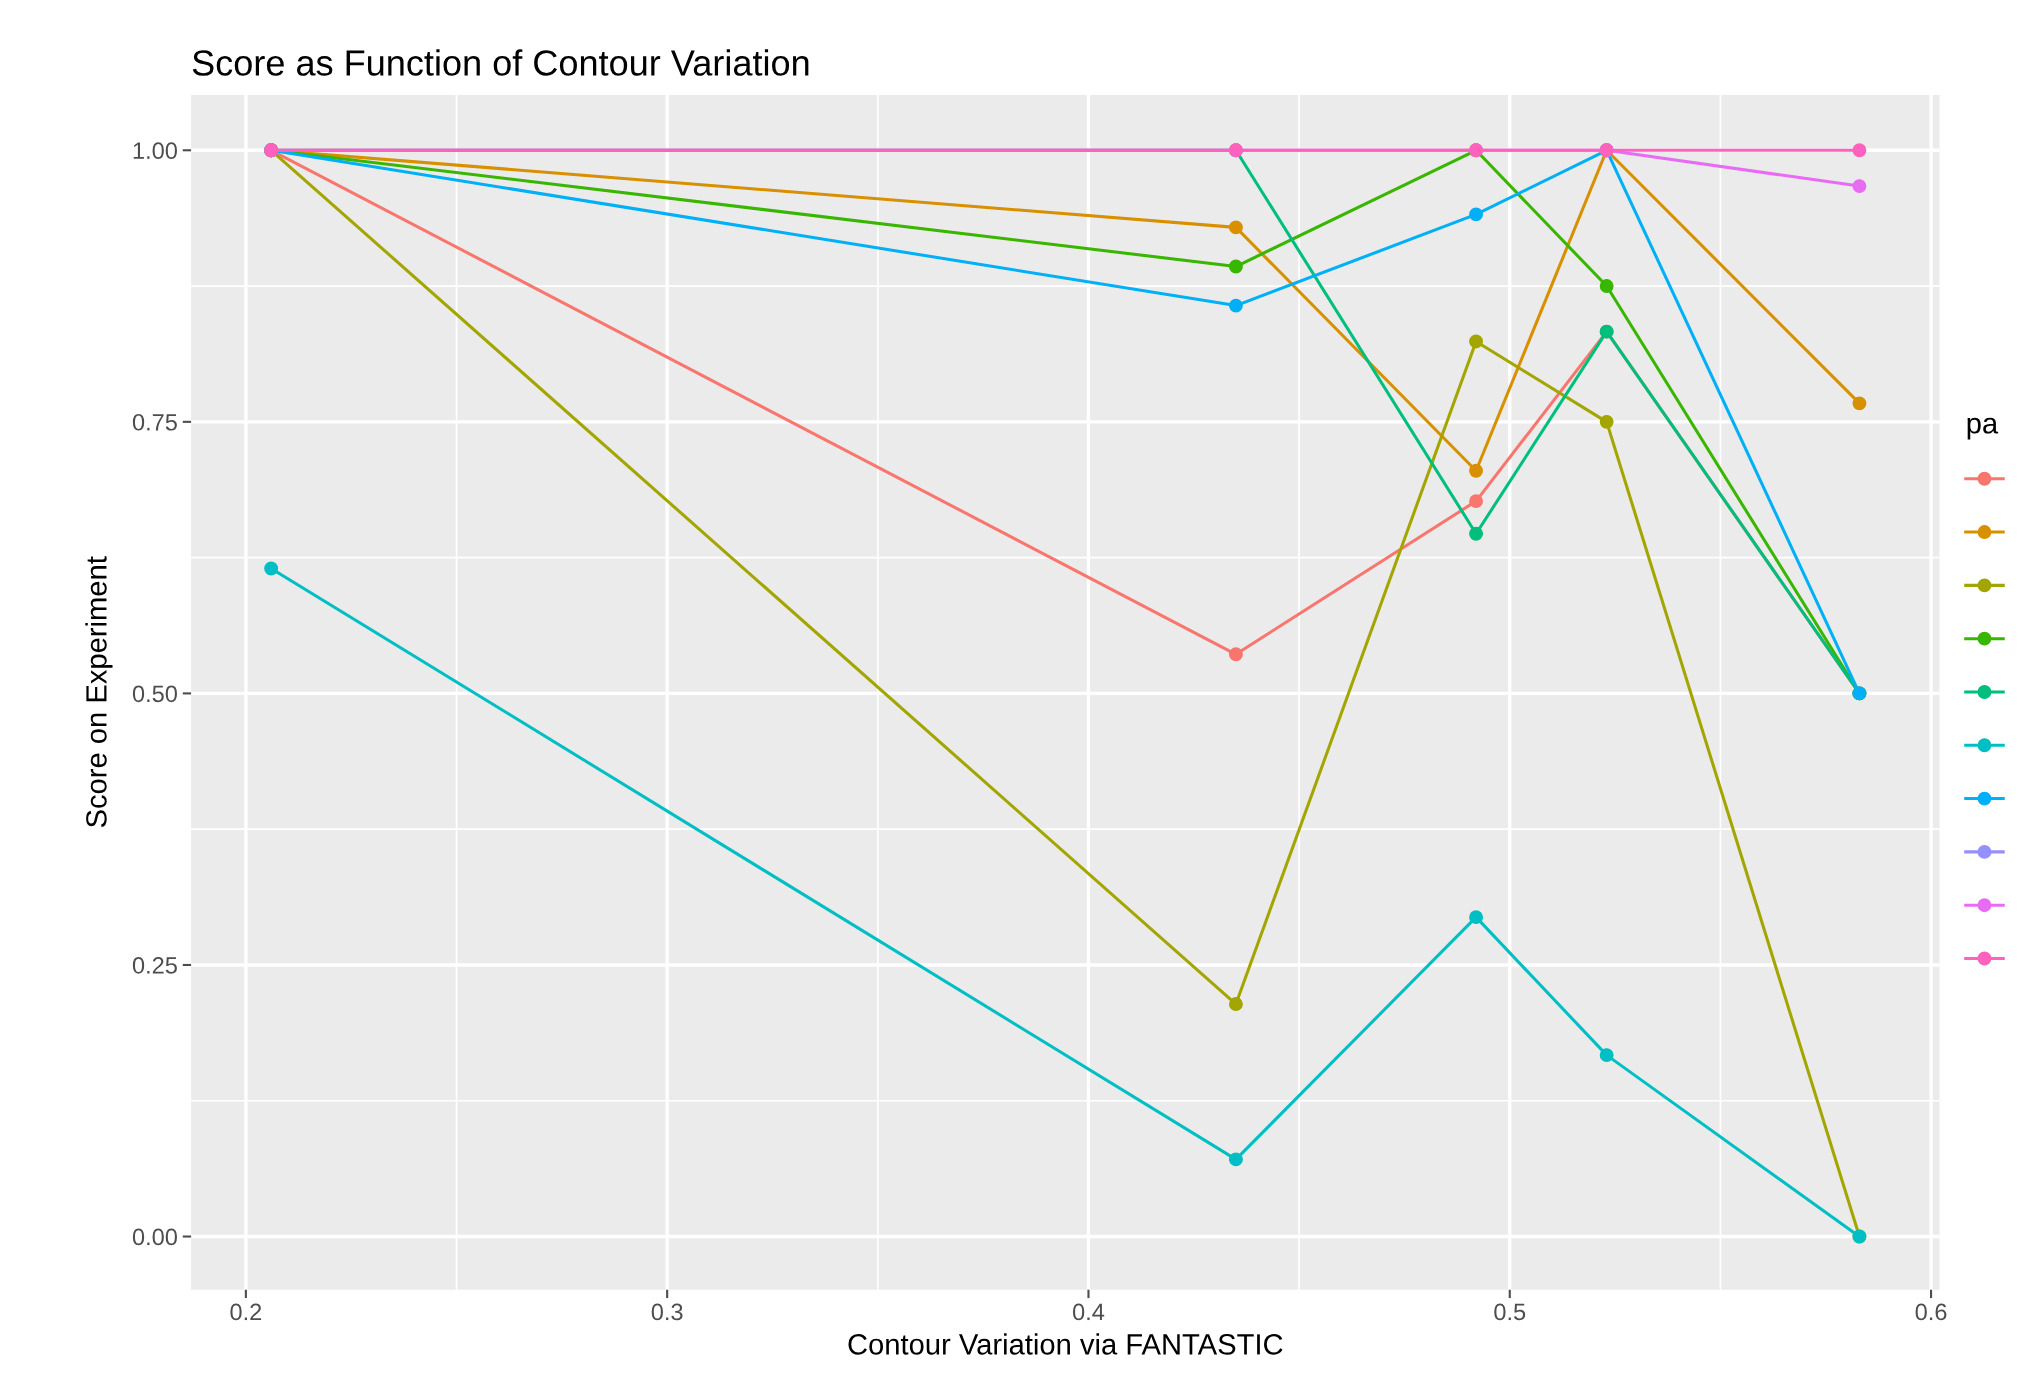 This screenshot has width=2033, height=1375. Describe the element at coordinates (1088, 1312) in the screenshot. I see `x-tick-label: 0.4` at that location.